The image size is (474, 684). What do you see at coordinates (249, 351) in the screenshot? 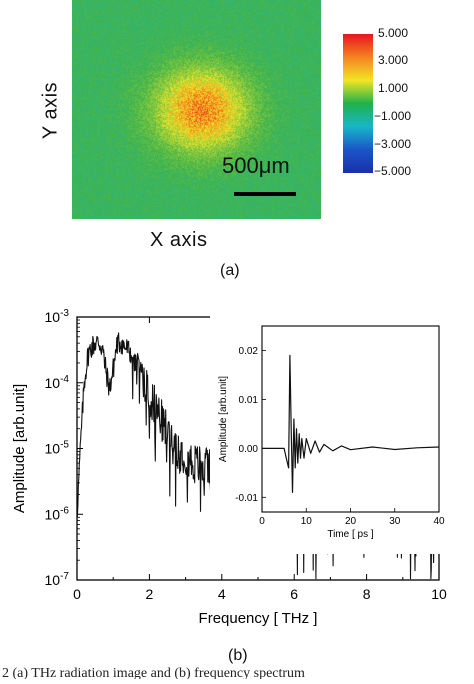
I see `inset-y-tick-label: 0.02` at bounding box center [249, 351].